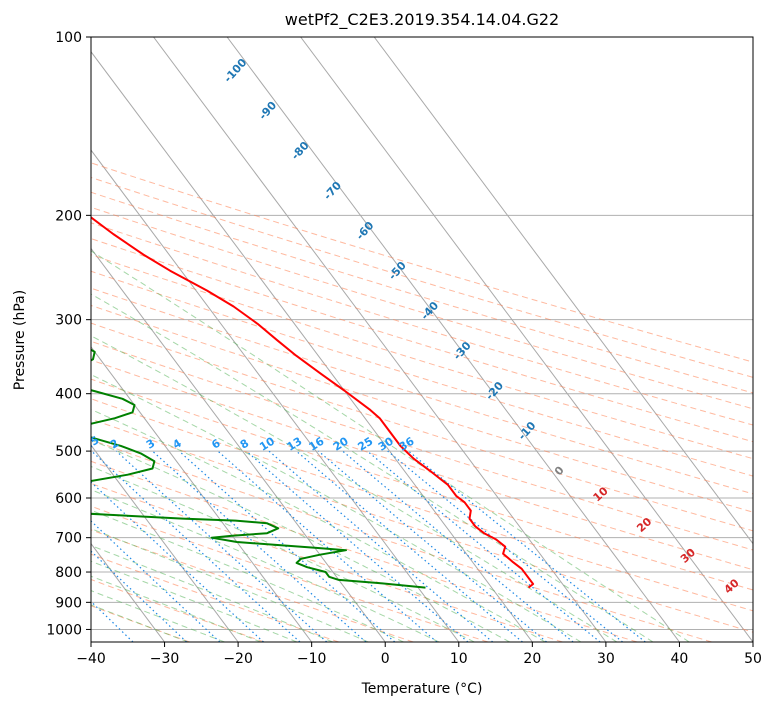  Describe the element at coordinates (68, 216) in the screenshot. I see `y-tick-label: 200` at that location.